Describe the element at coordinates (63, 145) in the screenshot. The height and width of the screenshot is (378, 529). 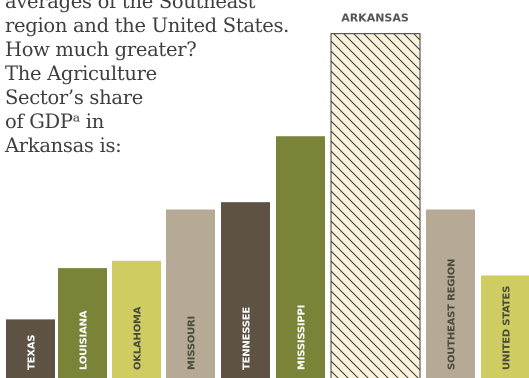
I see `intro-line: Arkansas is:` at that location.